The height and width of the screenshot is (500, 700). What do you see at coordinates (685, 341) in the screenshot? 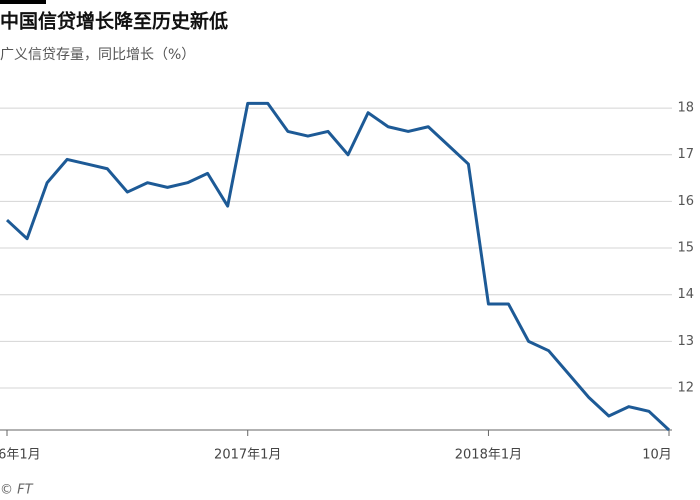
I see `y-tick-label: 13` at bounding box center [685, 341].